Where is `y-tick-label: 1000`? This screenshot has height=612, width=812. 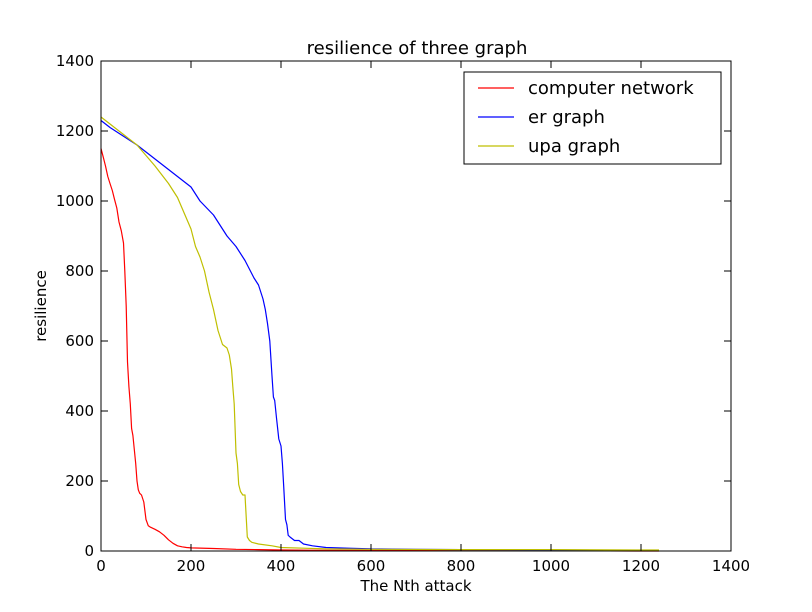 y-tick-label: 1000 is located at coordinates (75, 201).